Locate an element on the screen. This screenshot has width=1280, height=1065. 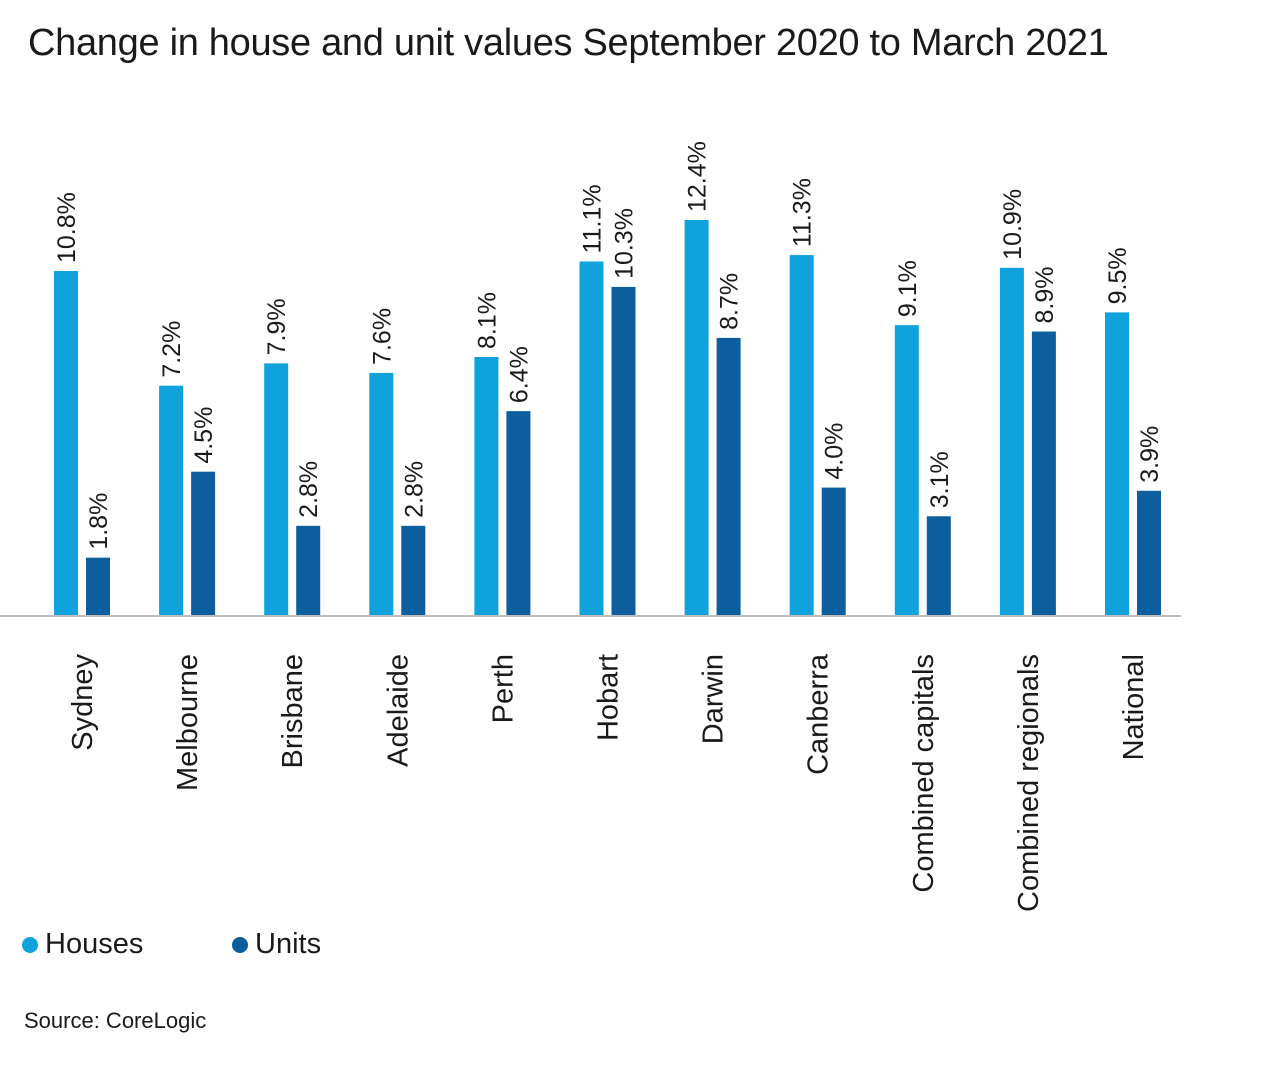
bar-houses-combined-capitals is located at coordinates (906, 470).